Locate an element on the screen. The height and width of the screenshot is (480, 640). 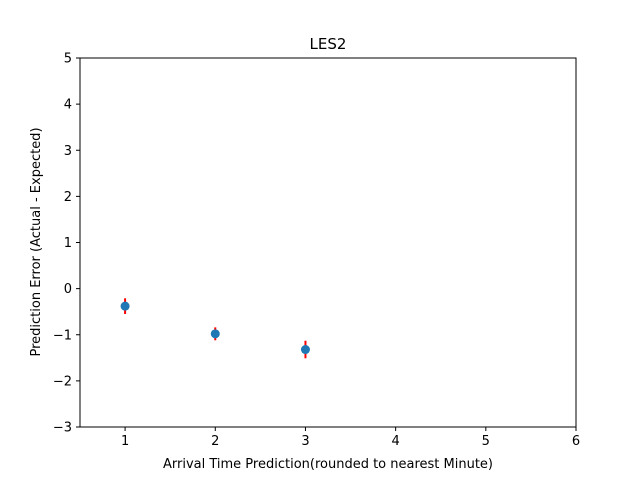
x-tick-label: 4 is located at coordinates (395, 441).